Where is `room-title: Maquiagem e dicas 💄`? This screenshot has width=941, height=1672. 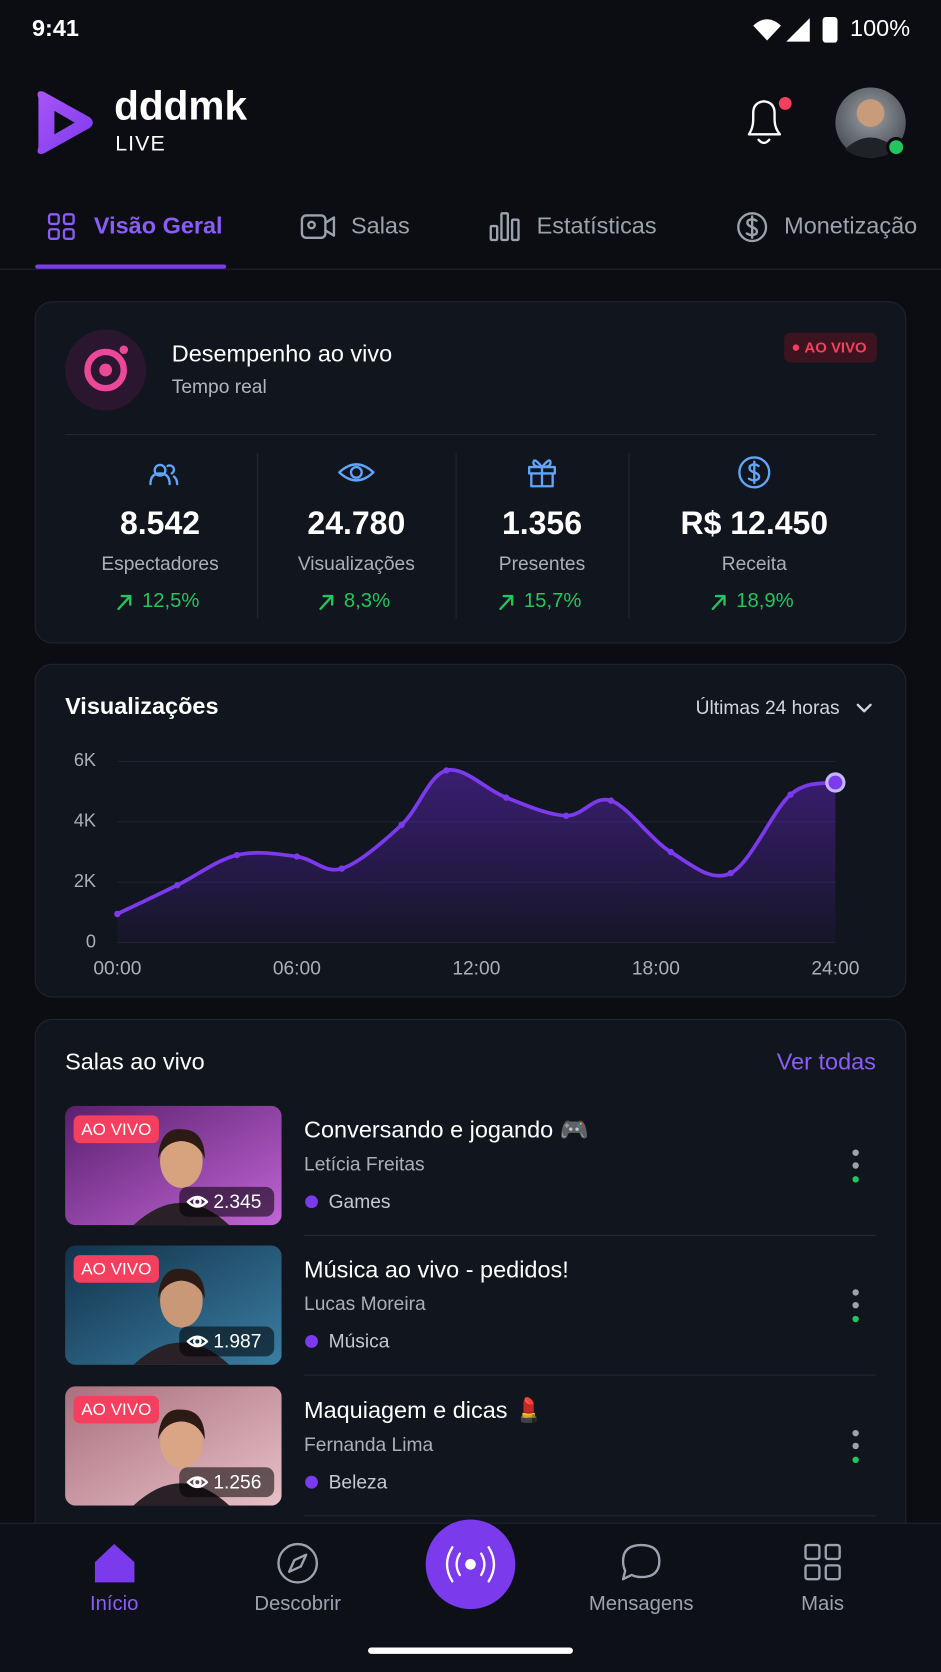
room-title: Maquiagem e dicas 💄 is located at coordinates (423, 1410).